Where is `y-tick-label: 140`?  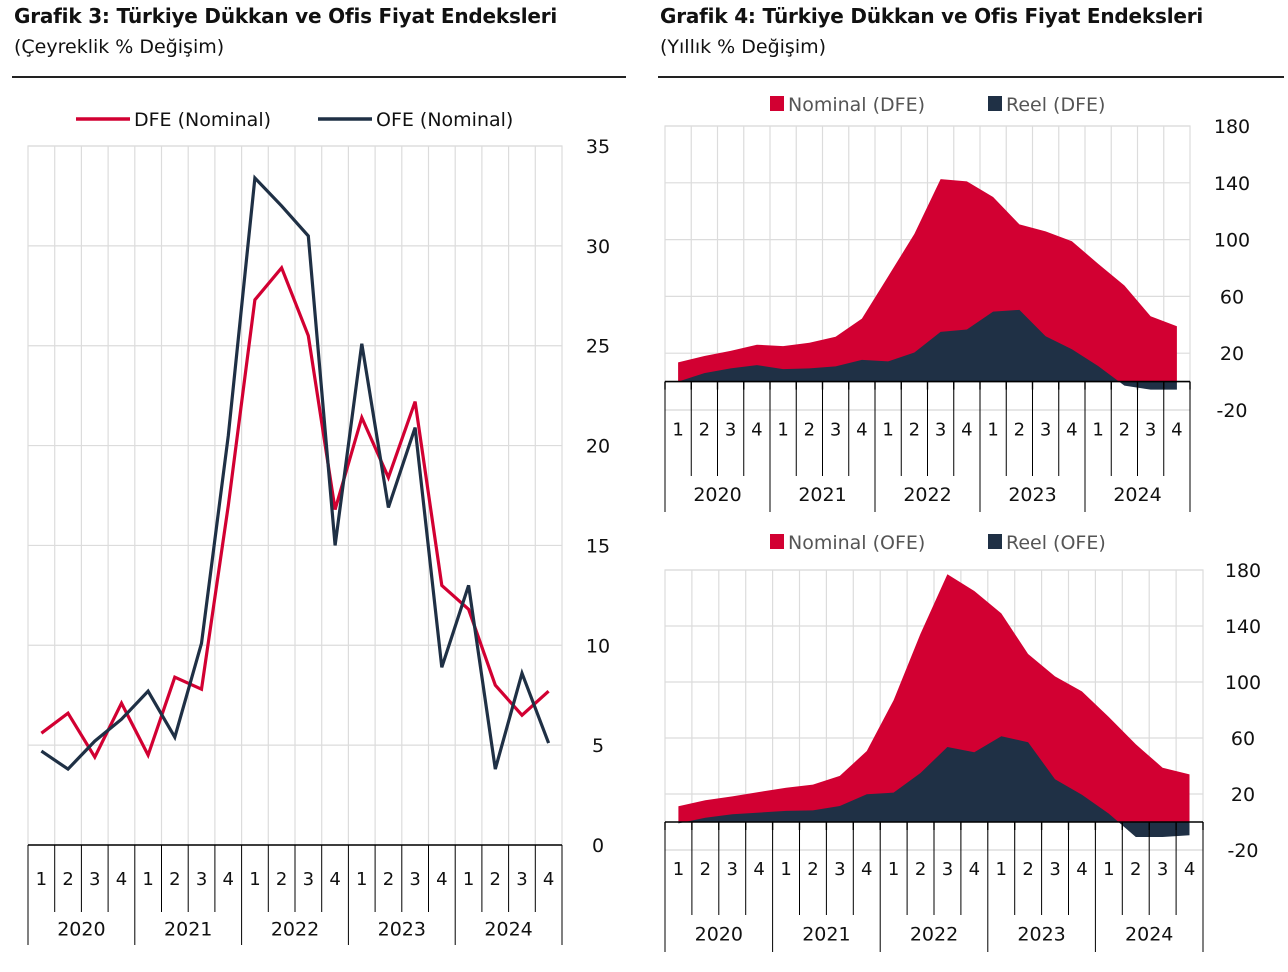 y-tick-label: 140 is located at coordinates (1232, 184).